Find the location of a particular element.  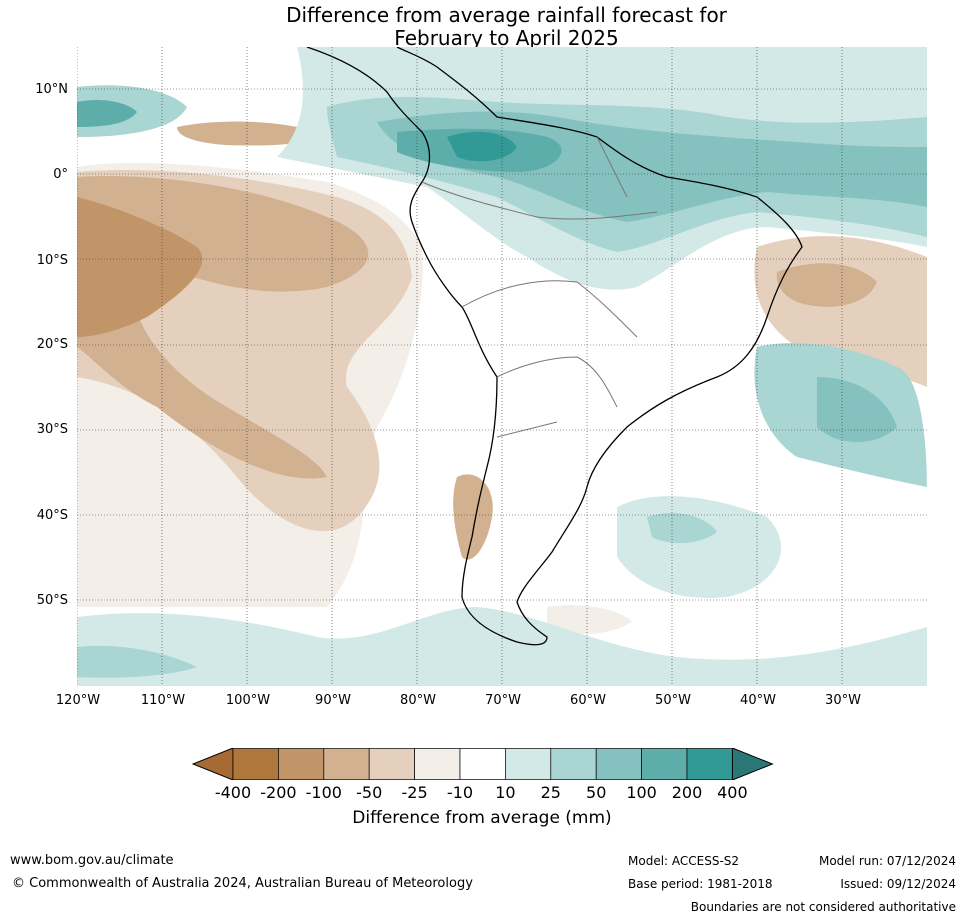

lon-label-70w: 70°W is located at coordinates (503, 700).